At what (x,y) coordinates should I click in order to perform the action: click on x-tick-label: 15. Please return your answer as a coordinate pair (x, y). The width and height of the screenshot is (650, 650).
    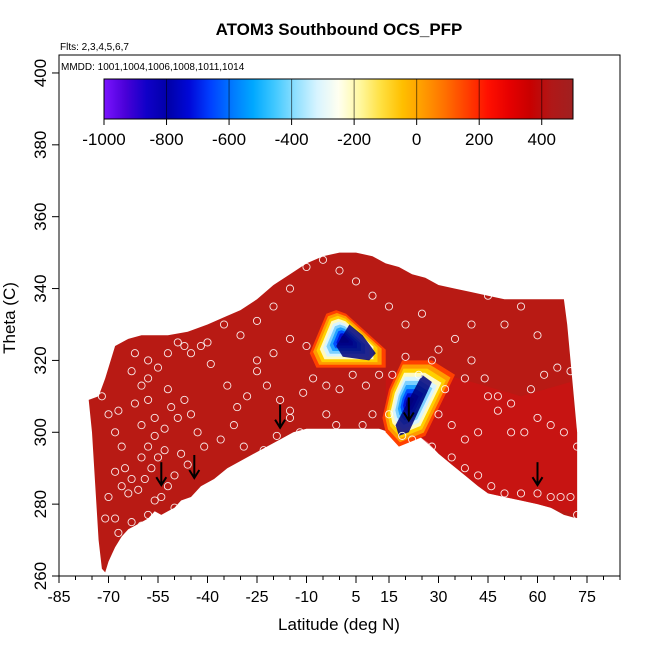
    Looking at the image, I should click on (389, 597).